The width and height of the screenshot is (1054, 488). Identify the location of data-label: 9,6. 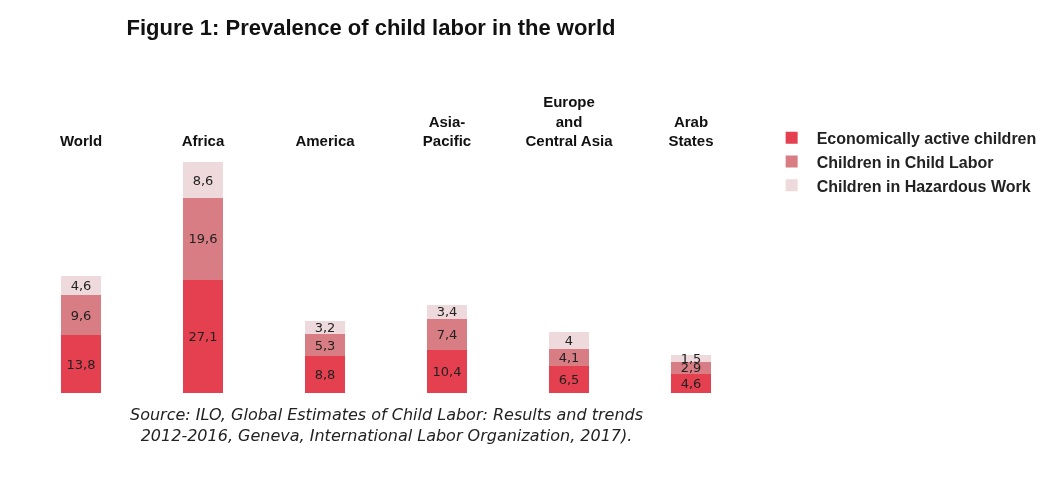
(81, 315).